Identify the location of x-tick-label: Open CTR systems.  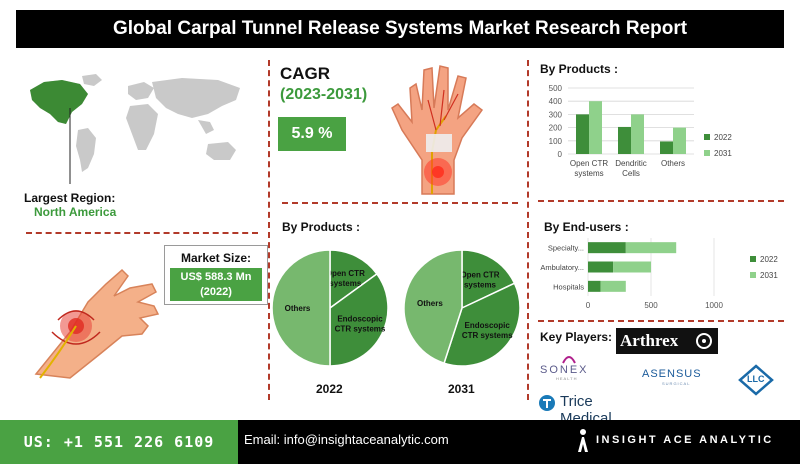
(589, 168).